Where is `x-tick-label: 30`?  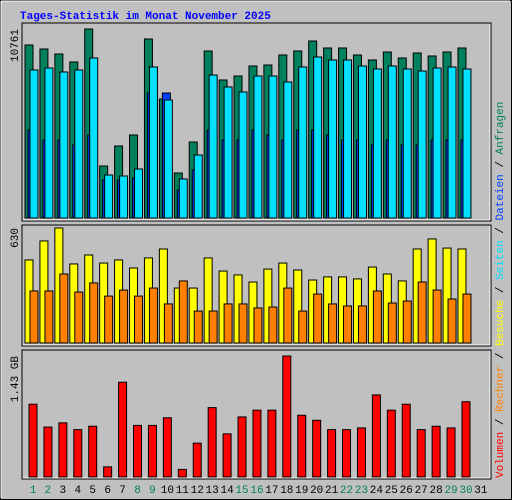
x-tick-label: 30 is located at coordinates (465, 491).